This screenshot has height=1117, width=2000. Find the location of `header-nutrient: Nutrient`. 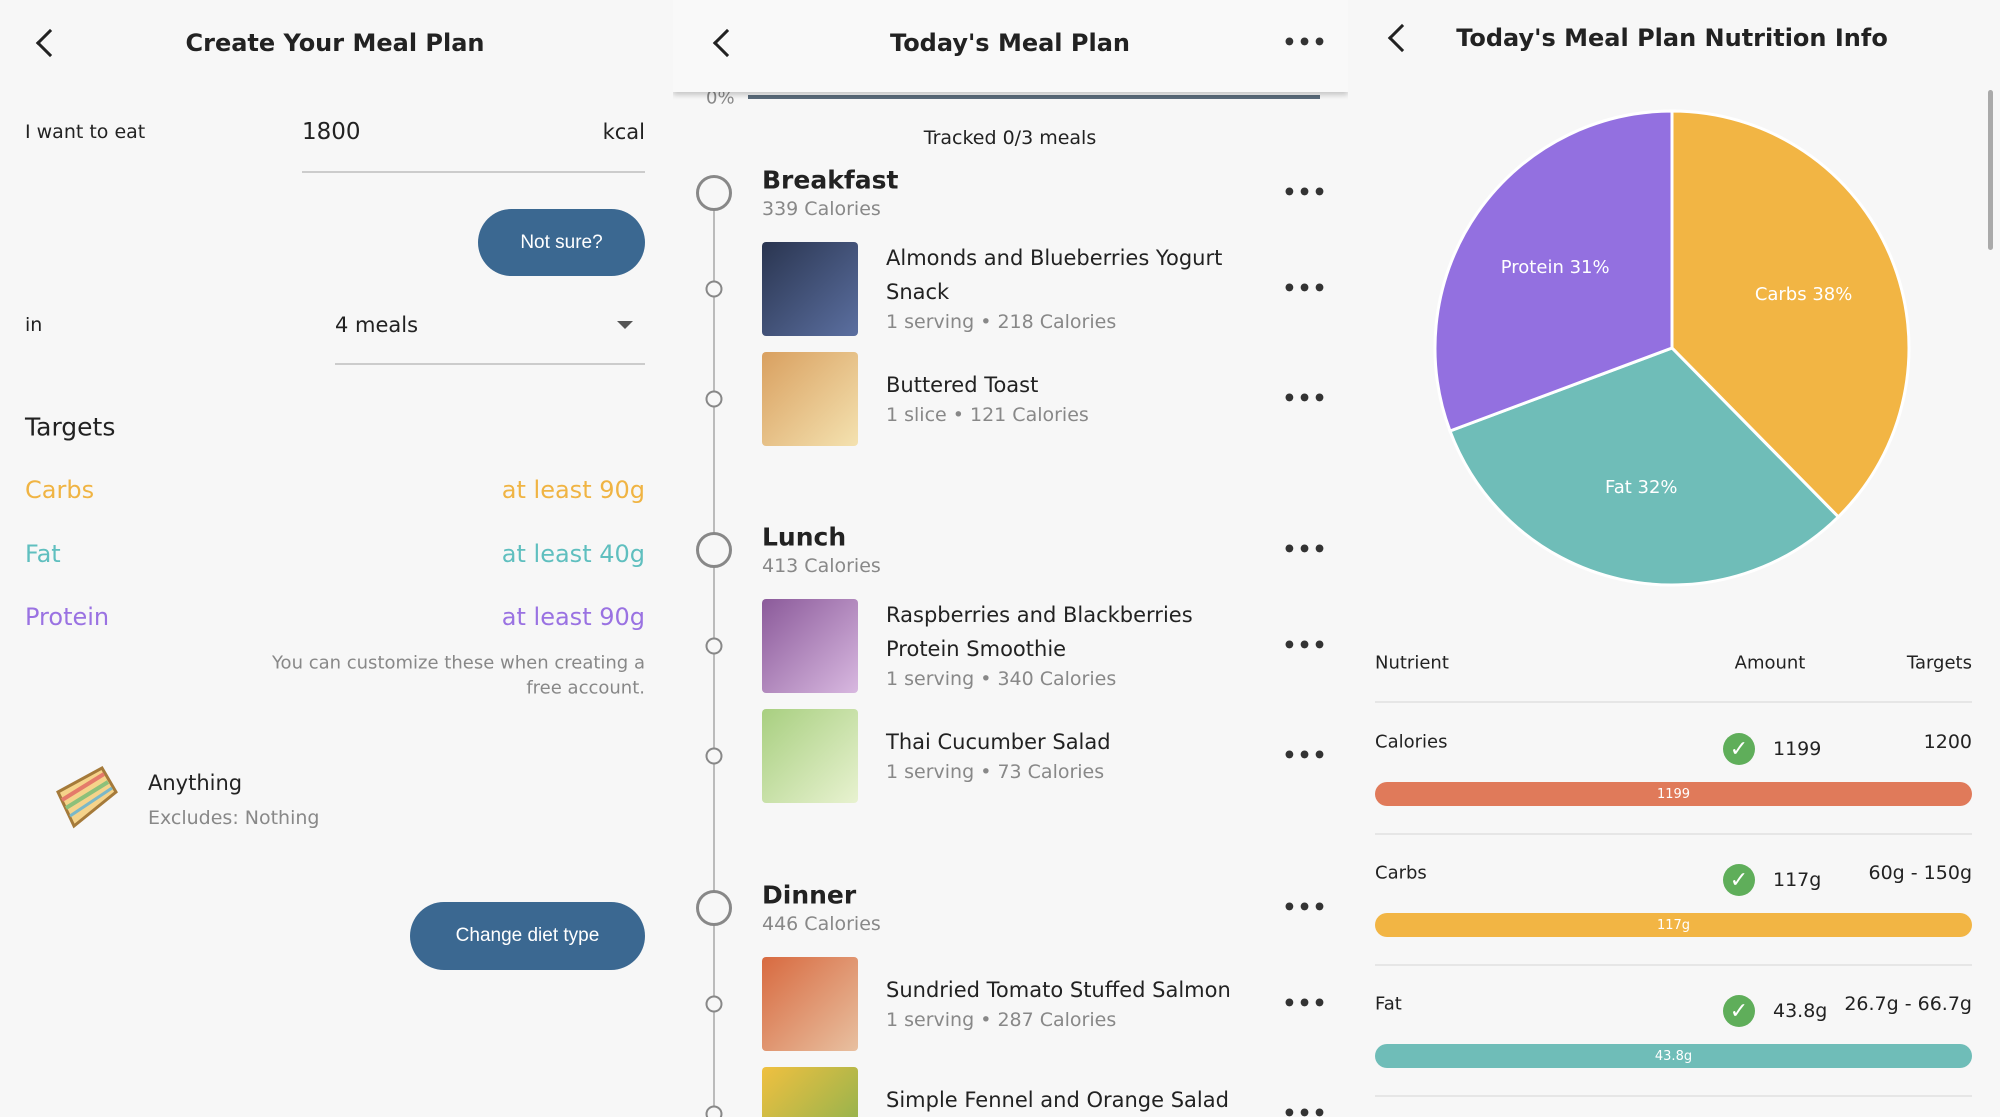

header-nutrient: Nutrient is located at coordinates (1412, 663).